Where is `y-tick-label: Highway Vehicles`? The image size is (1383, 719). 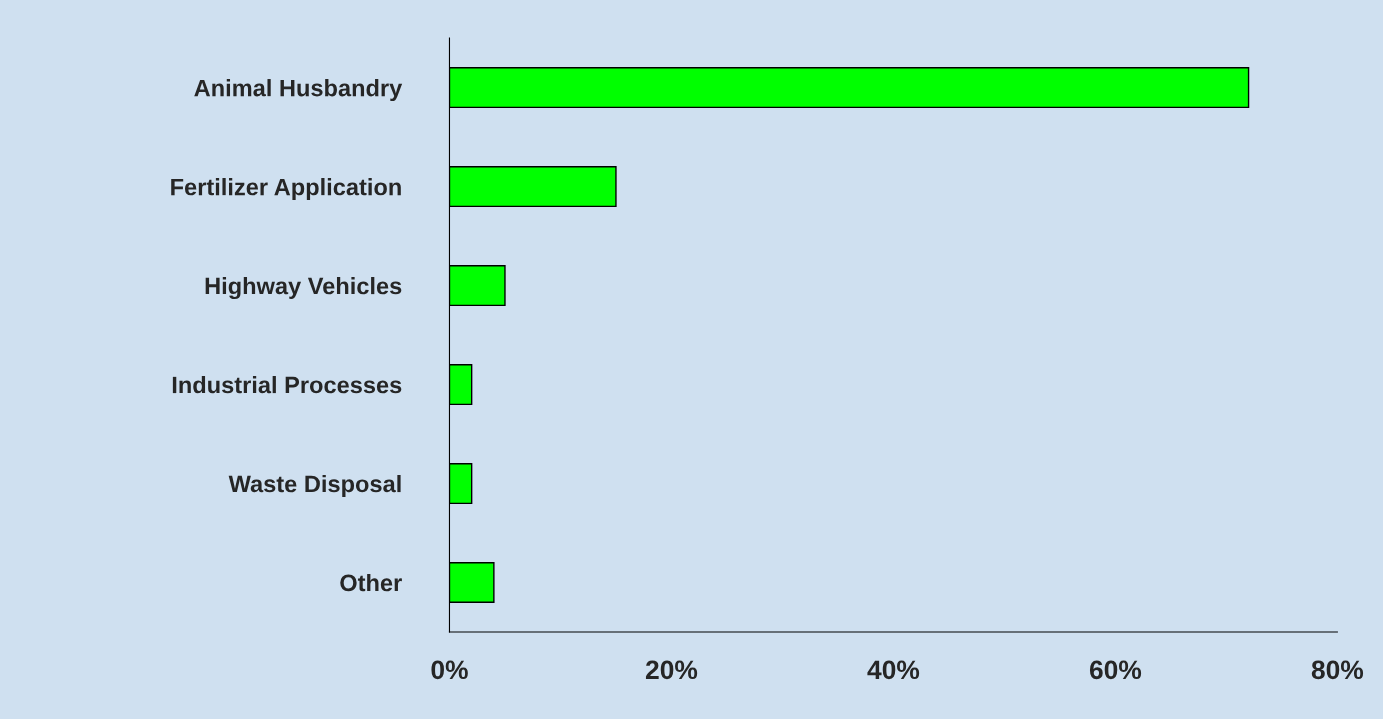
y-tick-label: Highway Vehicles is located at coordinates (303, 288).